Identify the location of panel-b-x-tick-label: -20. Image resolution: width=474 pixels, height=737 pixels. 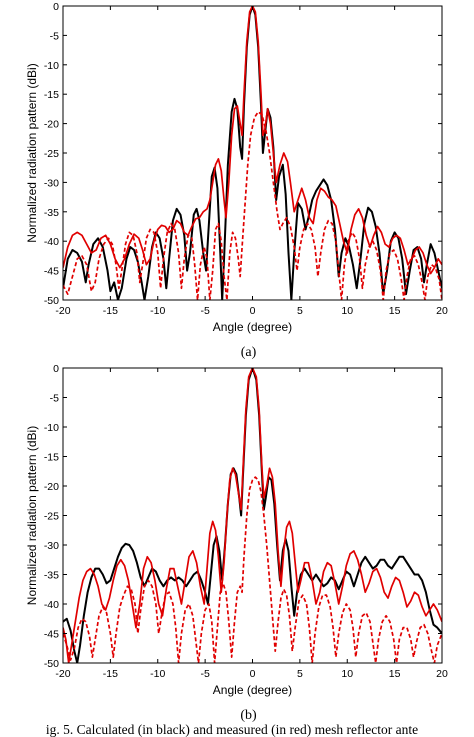
(62, 674).